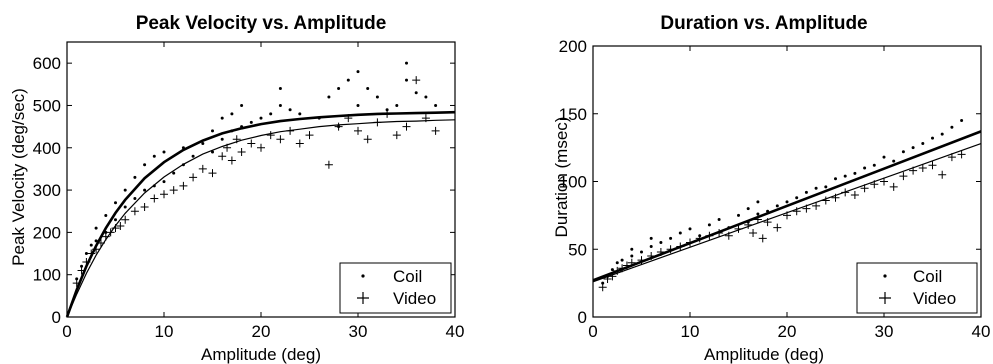 The image size is (993, 364). Describe the element at coordinates (47, 63) in the screenshot. I see `y-tick-label: 600` at that location.